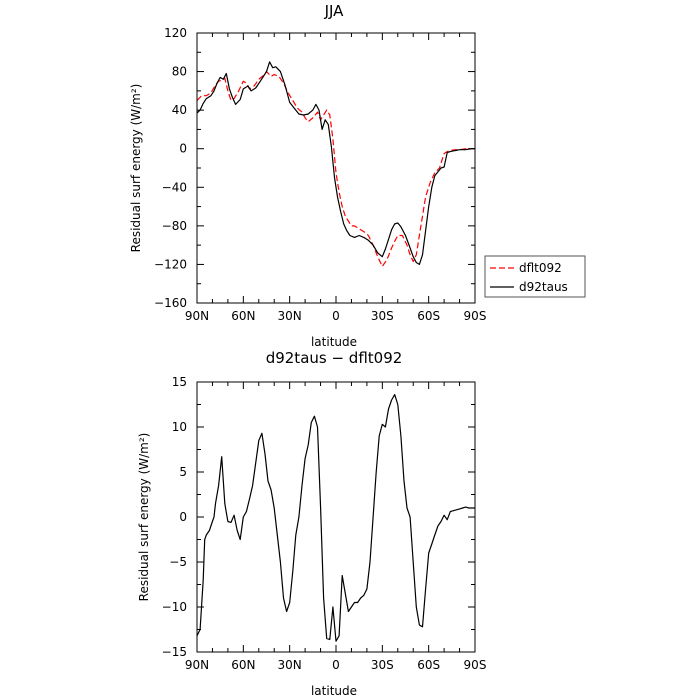 The image size is (700, 700). Describe the element at coordinates (334, 11) in the screenshot. I see `chart-title-top: JJA` at that location.